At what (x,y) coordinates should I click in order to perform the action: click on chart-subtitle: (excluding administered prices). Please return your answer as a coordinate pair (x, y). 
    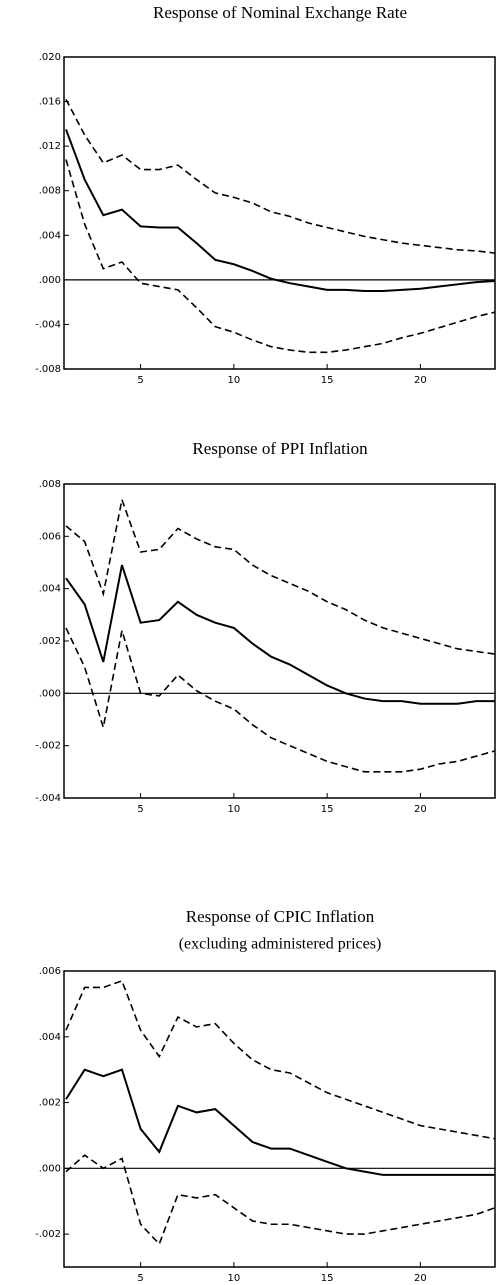
    Looking at the image, I should click on (280, 944).